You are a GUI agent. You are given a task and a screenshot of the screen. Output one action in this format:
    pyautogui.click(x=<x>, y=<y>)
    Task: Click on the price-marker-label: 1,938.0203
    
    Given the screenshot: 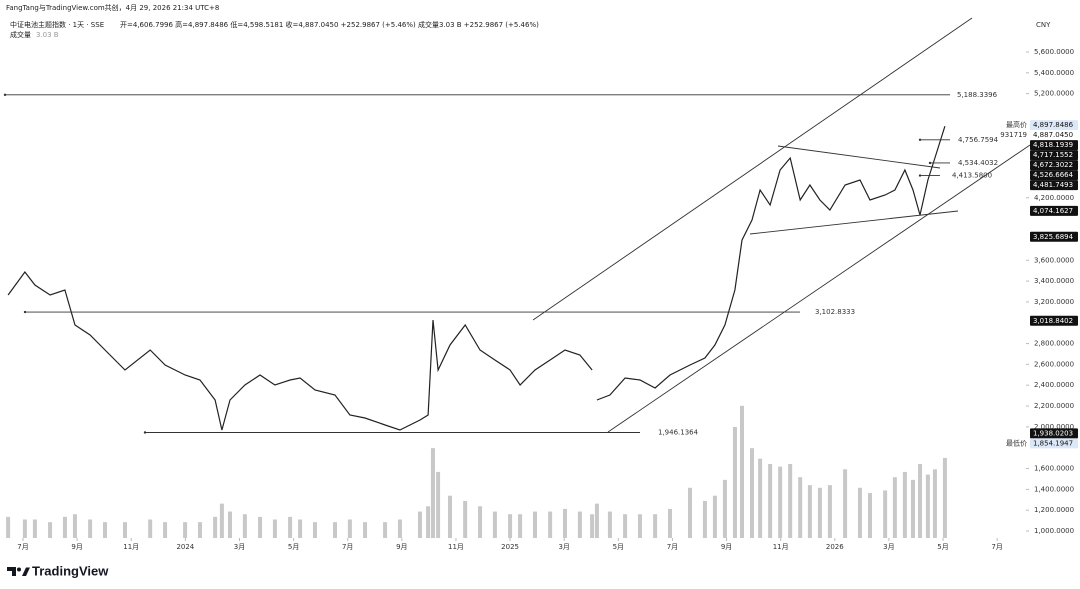 What is the action you would take?
    pyautogui.click(x=1053, y=433)
    